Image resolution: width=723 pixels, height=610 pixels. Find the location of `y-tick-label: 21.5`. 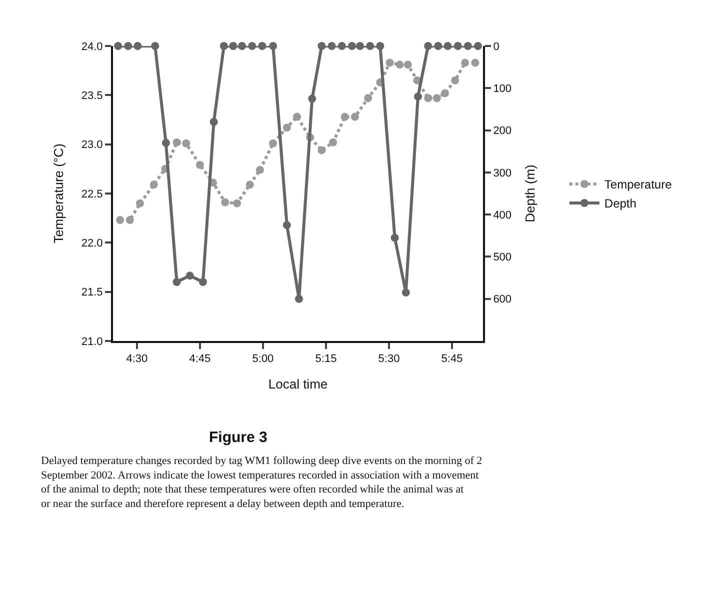

y-tick-label: 21.5 is located at coordinates (92, 292).